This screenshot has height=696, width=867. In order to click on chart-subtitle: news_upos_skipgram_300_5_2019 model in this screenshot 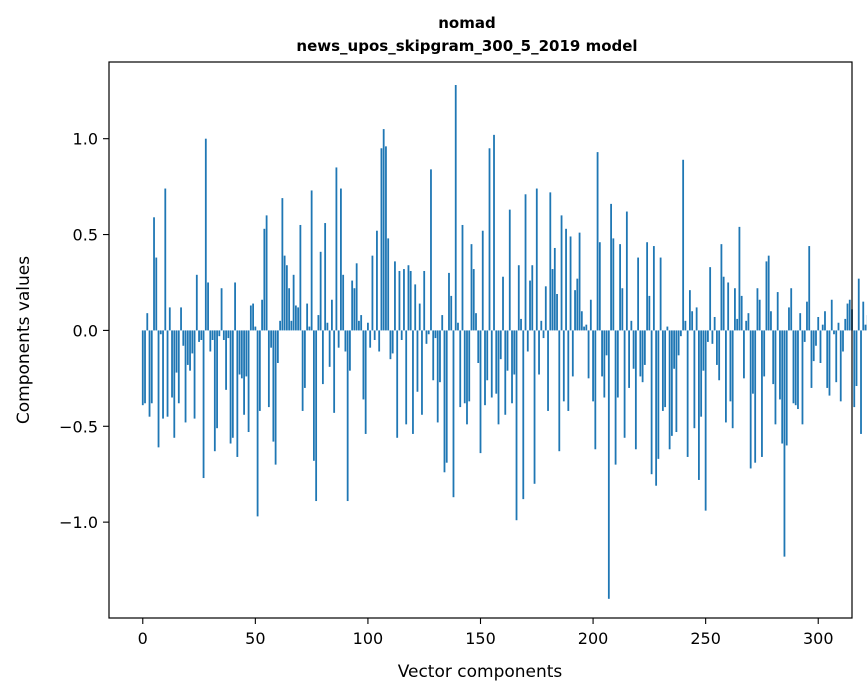, I will do `click(466, 46)`.